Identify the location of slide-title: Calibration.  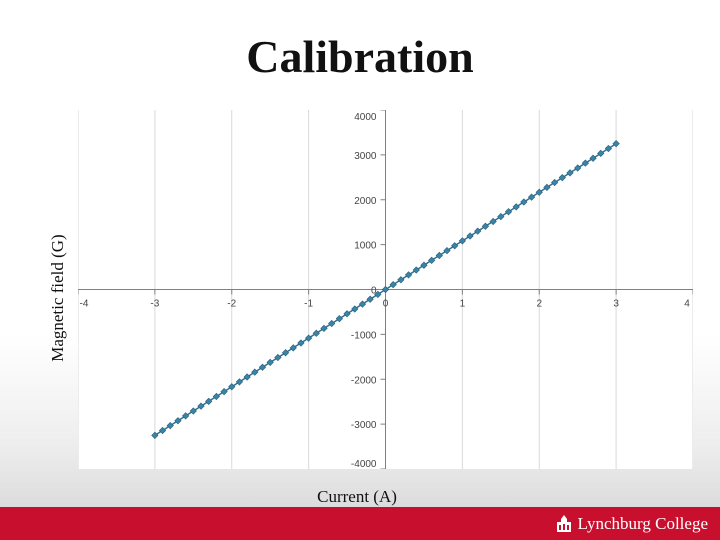
(360, 56).